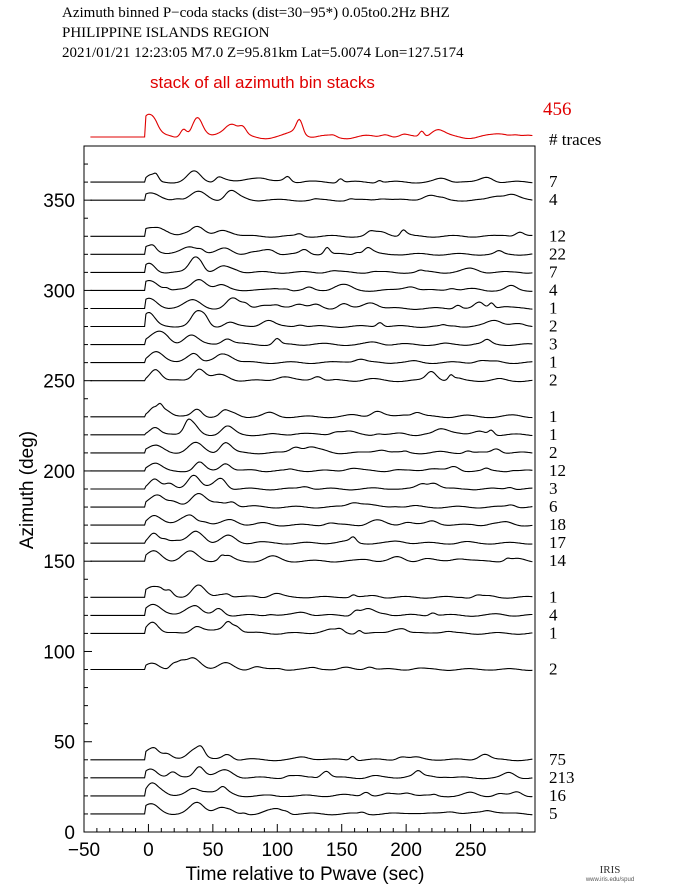 This screenshot has height=895, width=694. Describe the element at coordinates (557, 109) in the screenshot. I see `stack-trace-count: 456` at that location.